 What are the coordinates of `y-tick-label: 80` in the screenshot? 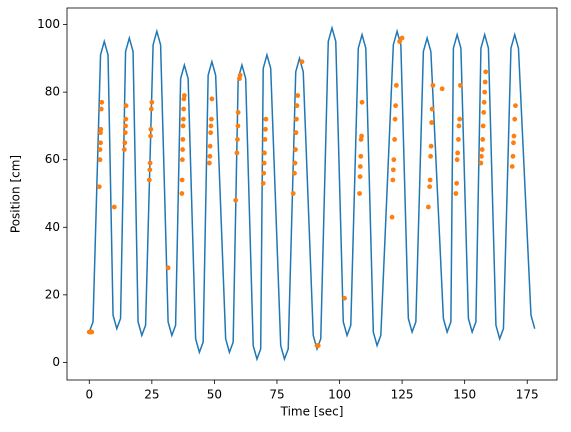 It's located at (52, 92).